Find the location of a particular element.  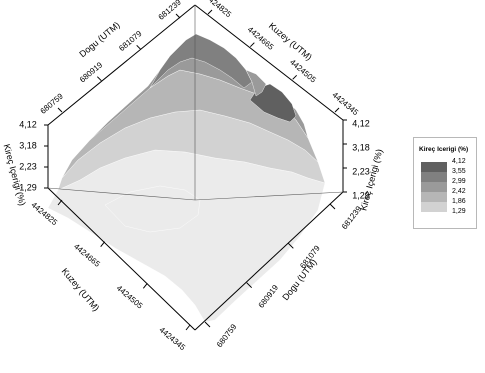

dogu-back-axis-tick-label: 680919 is located at coordinates (91, 72).